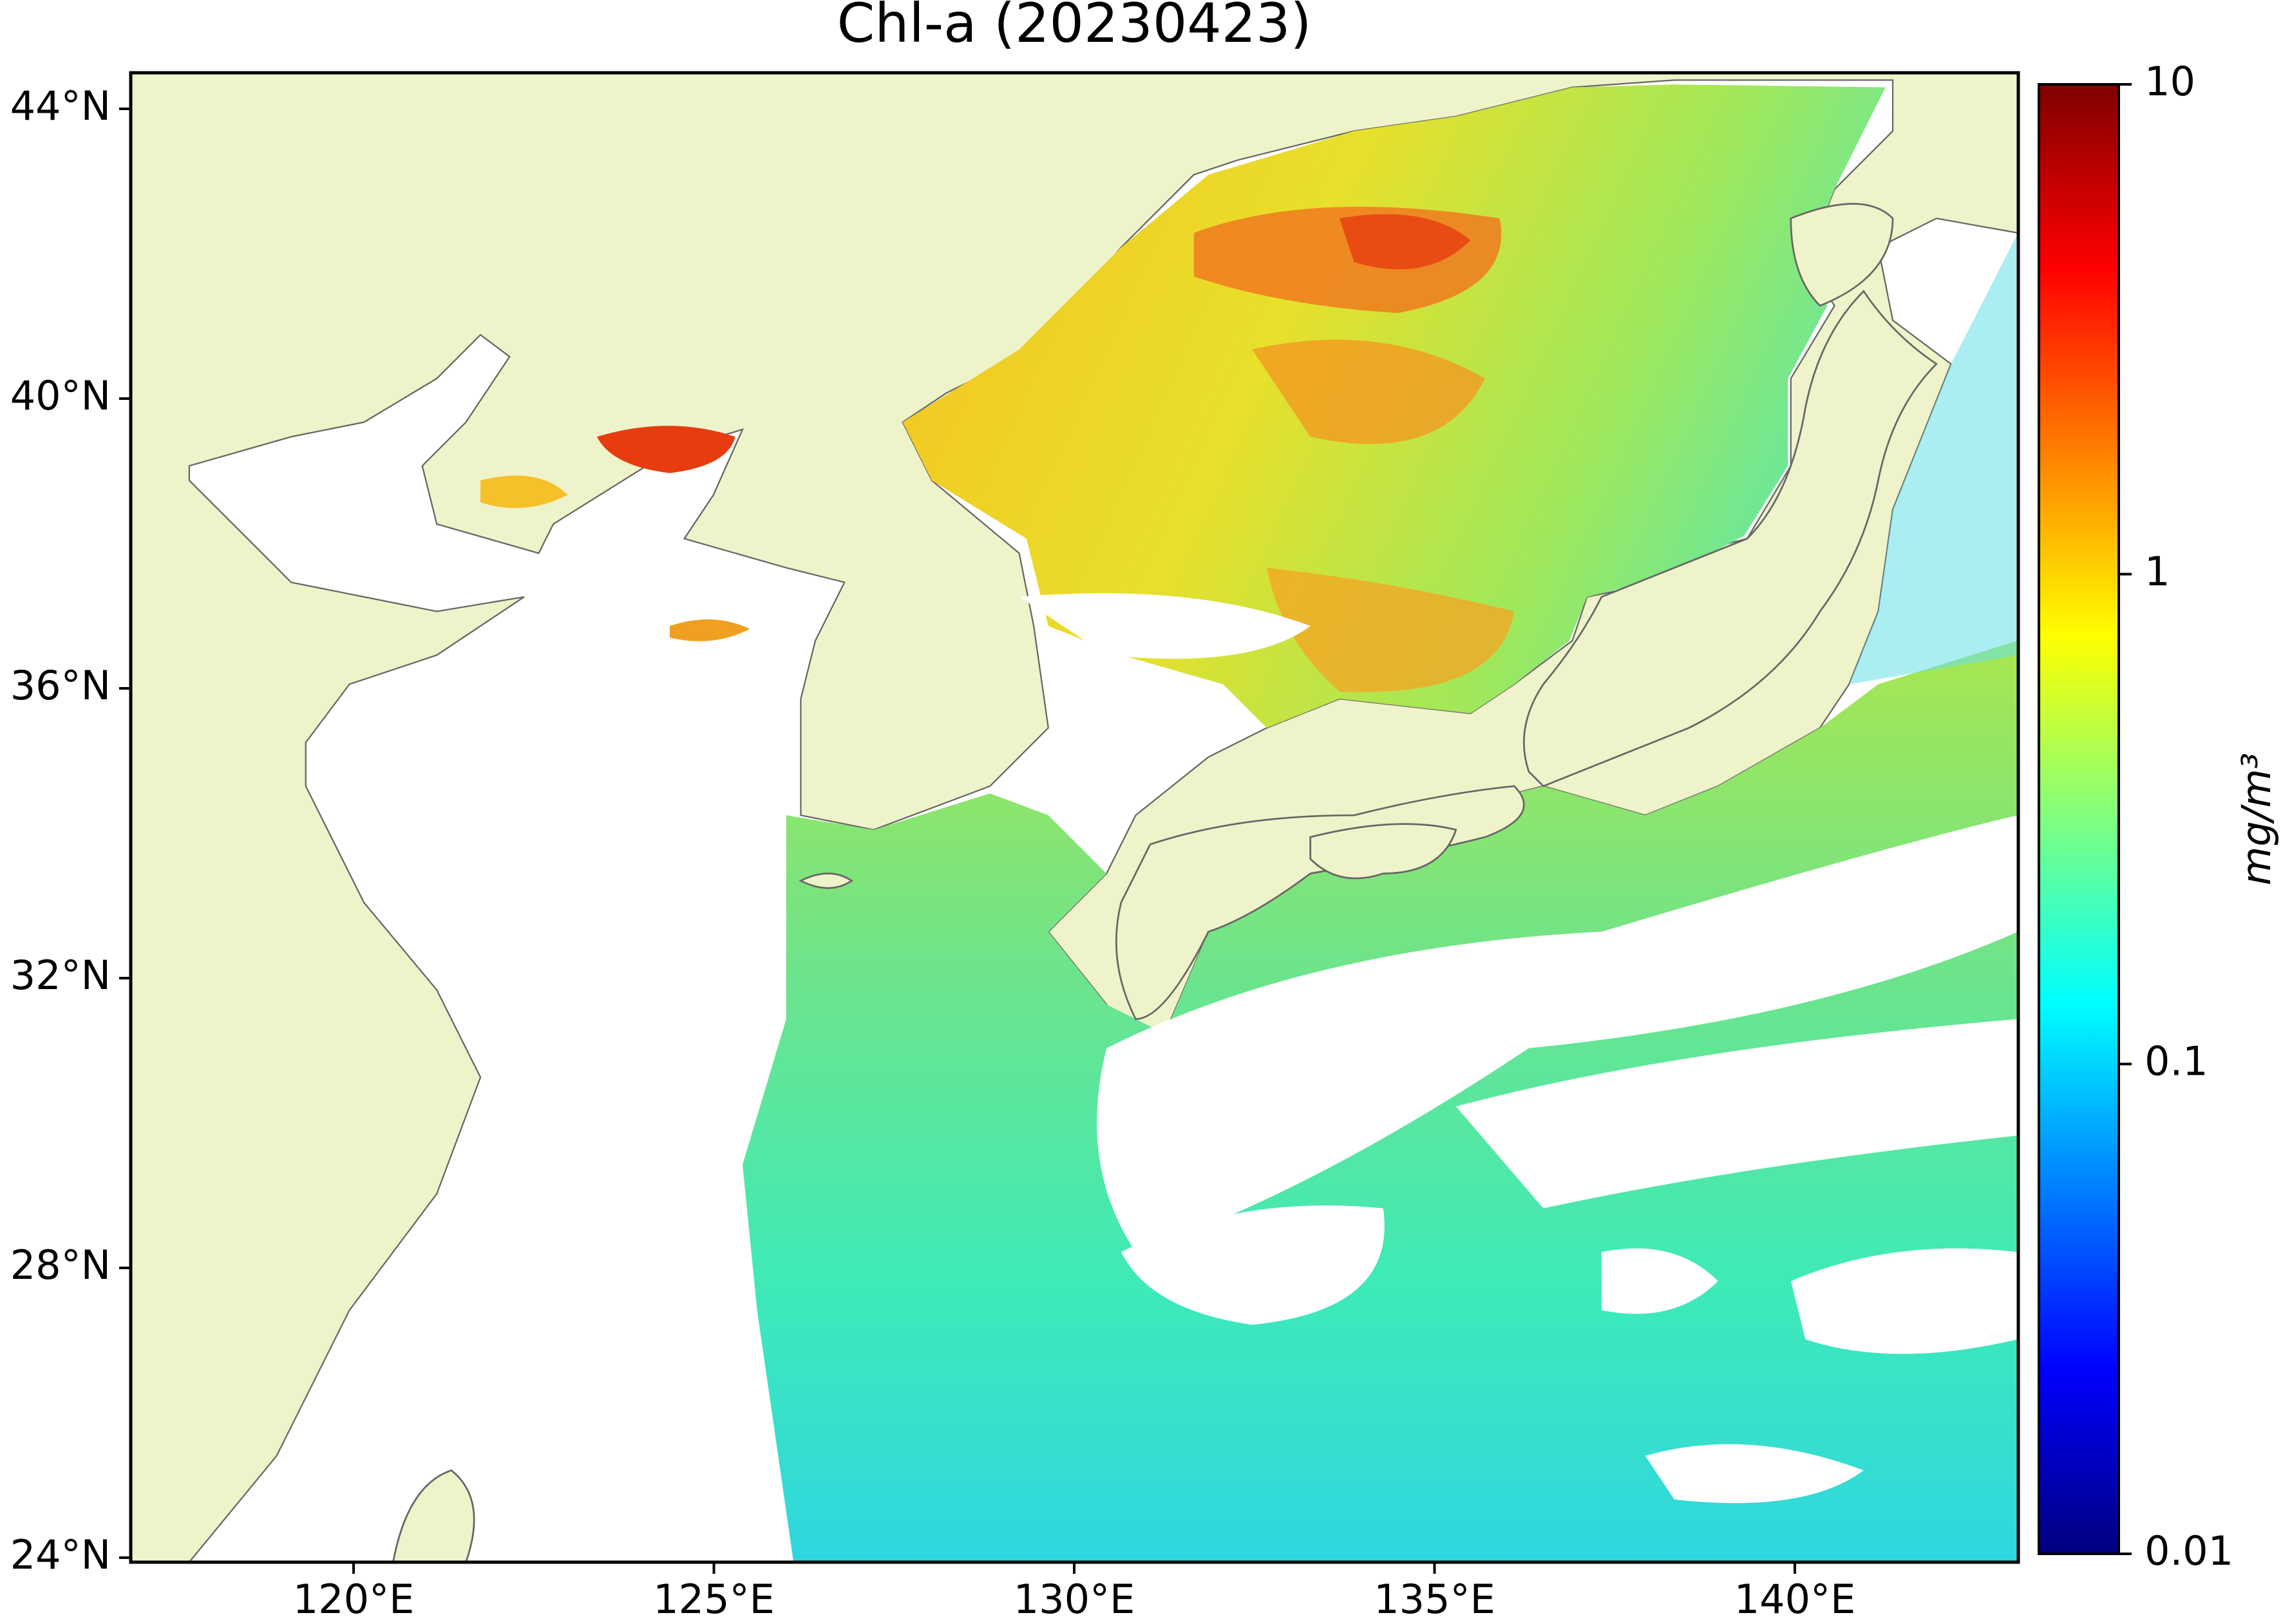 The height and width of the screenshot is (1624, 2283). I want to click on lat-tick-label: 28°N, so click(60, 1266).